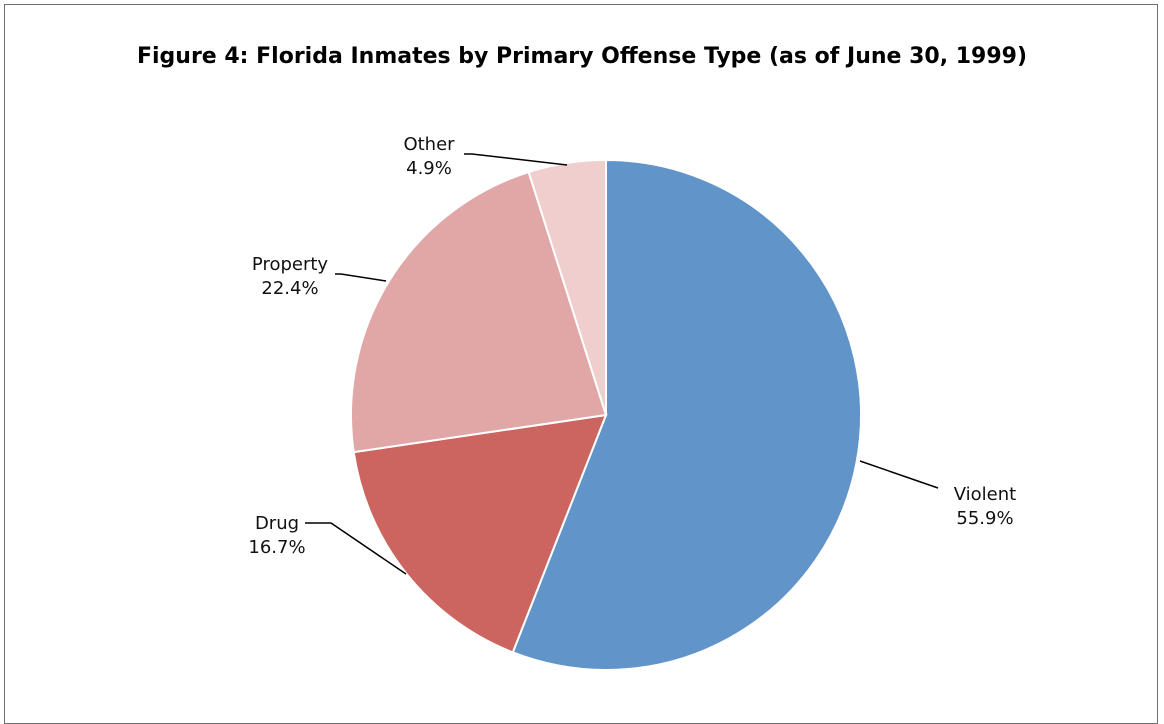 Image resolution: width=1164 pixels, height=724 pixels. I want to click on slice-value-property: 22.4%, so click(289, 288).